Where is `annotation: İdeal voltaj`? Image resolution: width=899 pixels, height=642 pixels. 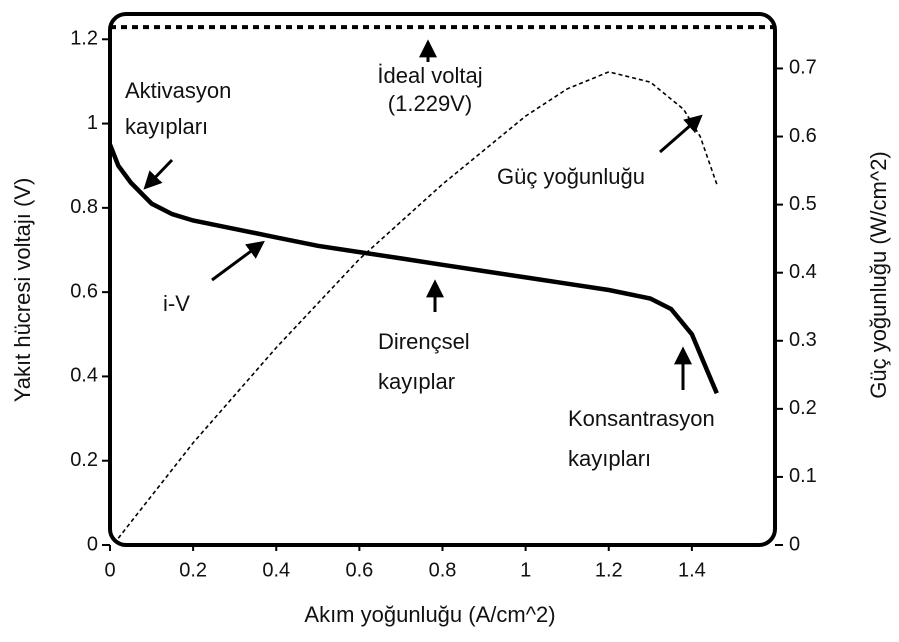 annotation: İdeal voltaj is located at coordinates (429, 75).